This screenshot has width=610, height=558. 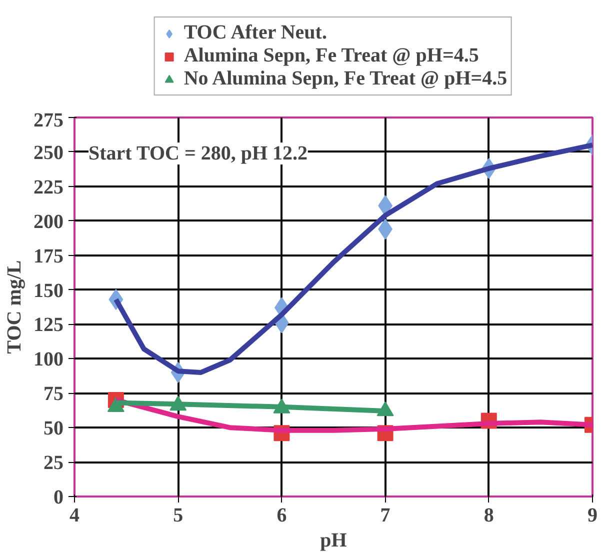 What do you see at coordinates (49, 359) in the screenshot?
I see `y-tick-label: 100` at bounding box center [49, 359].